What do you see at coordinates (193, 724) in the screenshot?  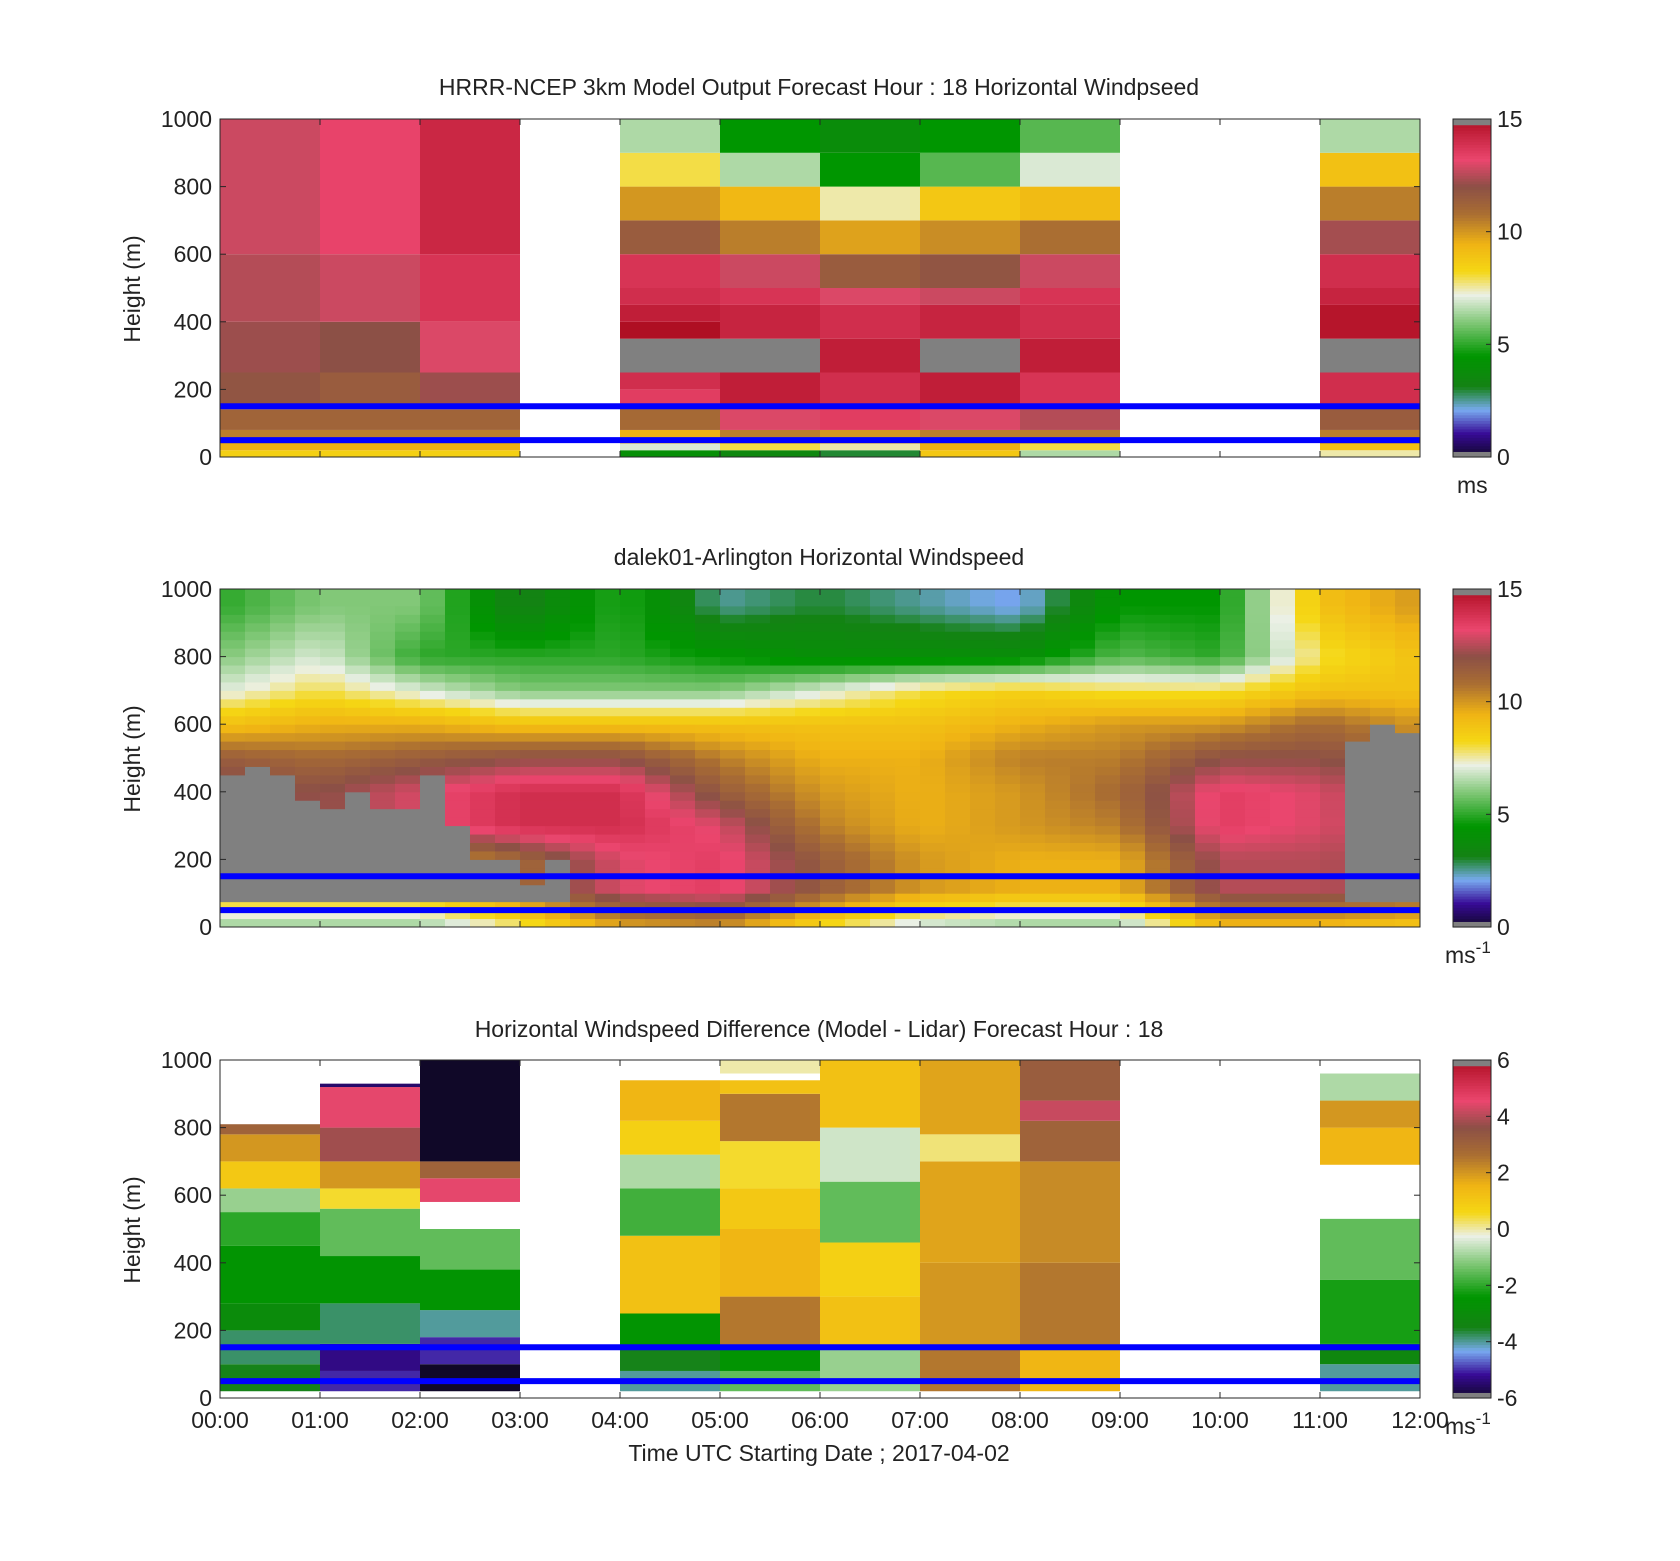 I see `y-tick-label: 600` at bounding box center [193, 724].